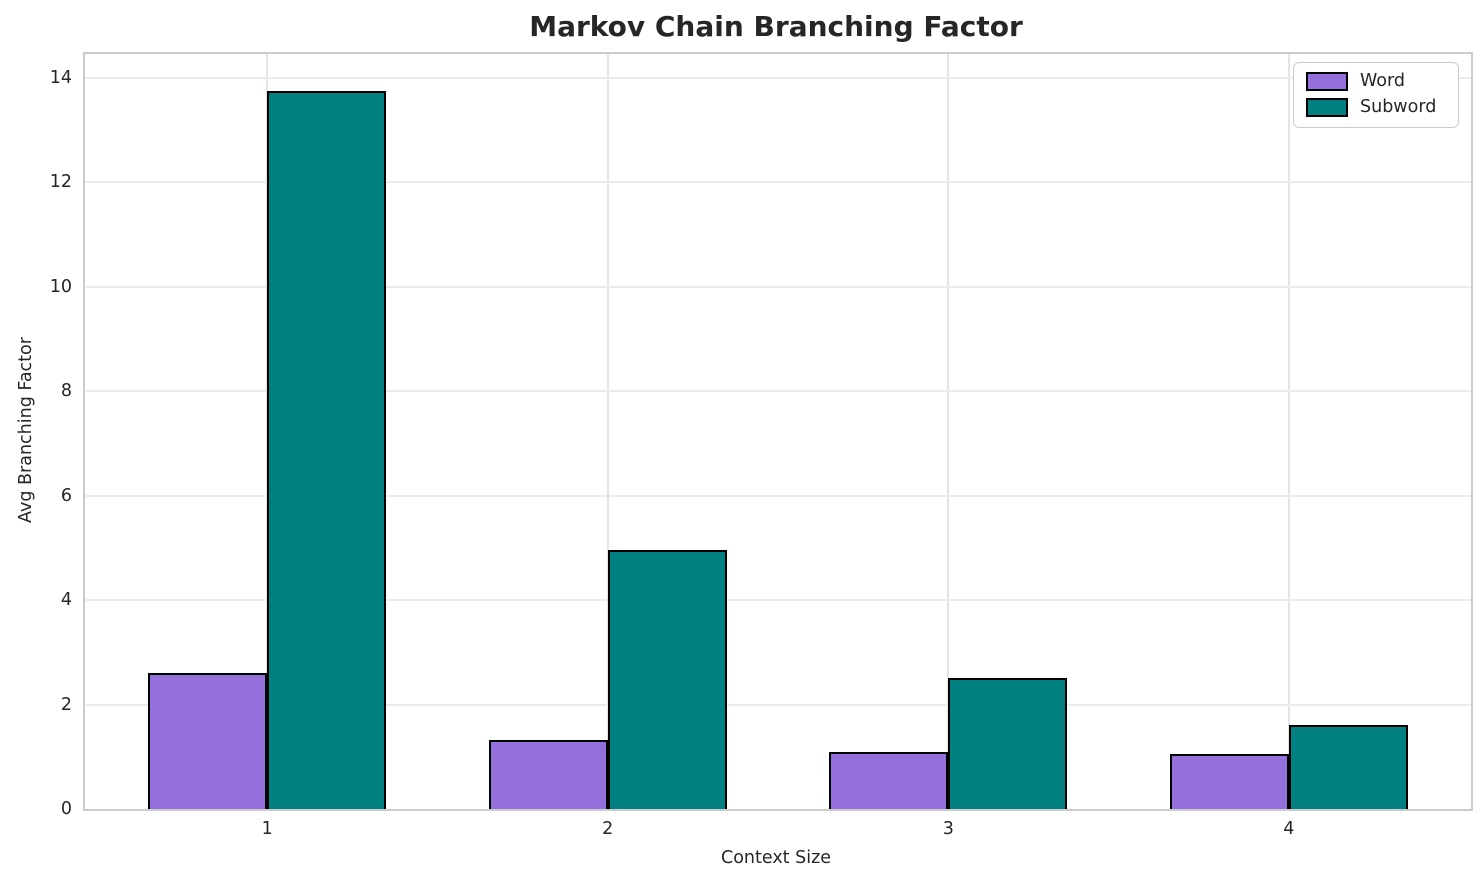 The image size is (1484, 885). What do you see at coordinates (1382, 81) in the screenshot?
I see `legend-label-word: Word` at bounding box center [1382, 81].